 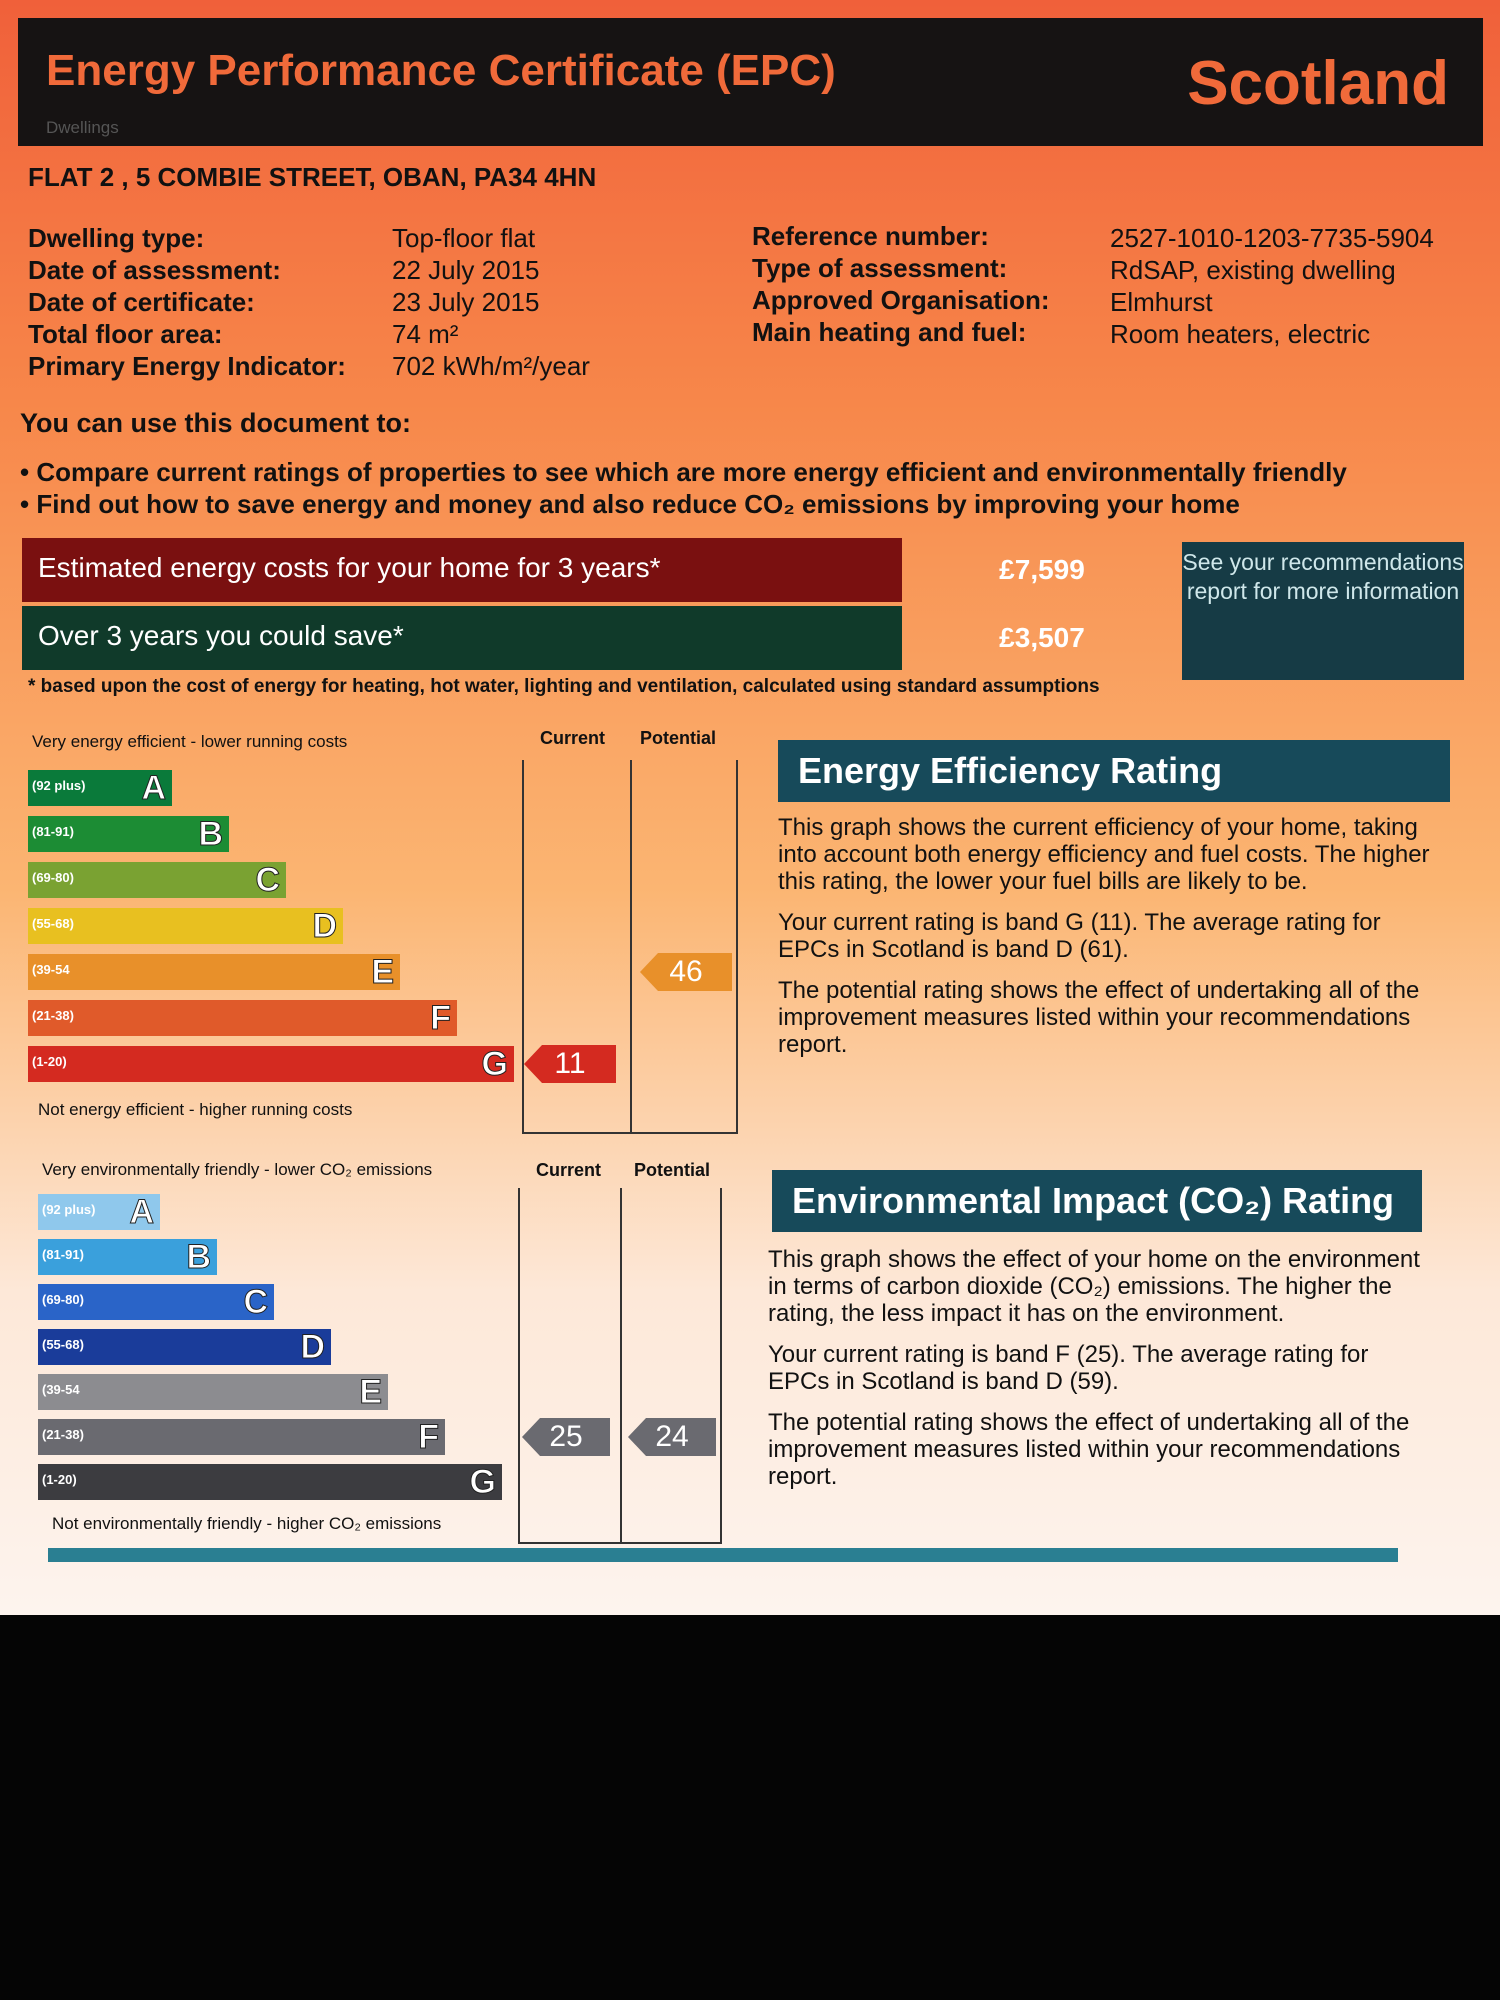 I want to click on band-letter: C, so click(x=268, y=880).